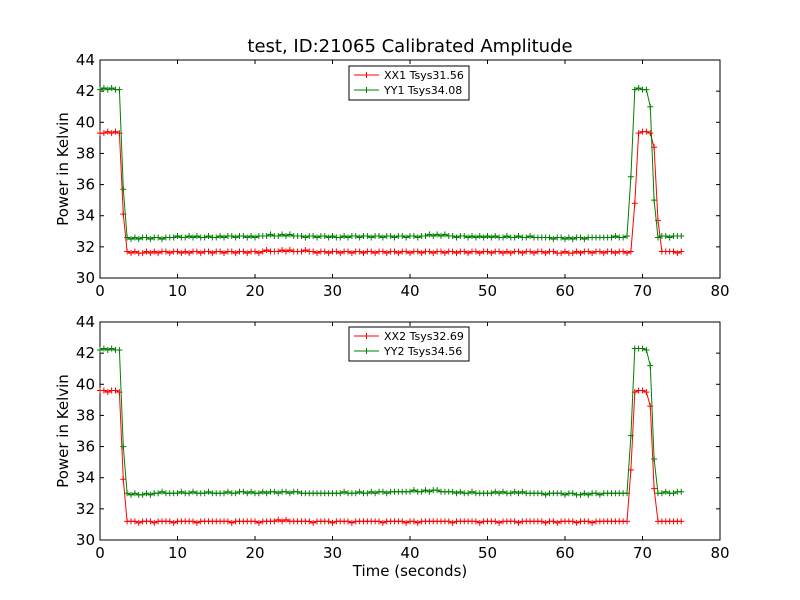  What do you see at coordinates (85, 185) in the screenshot?
I see `y-tick-label: 36` at bounding box center [85, 185].